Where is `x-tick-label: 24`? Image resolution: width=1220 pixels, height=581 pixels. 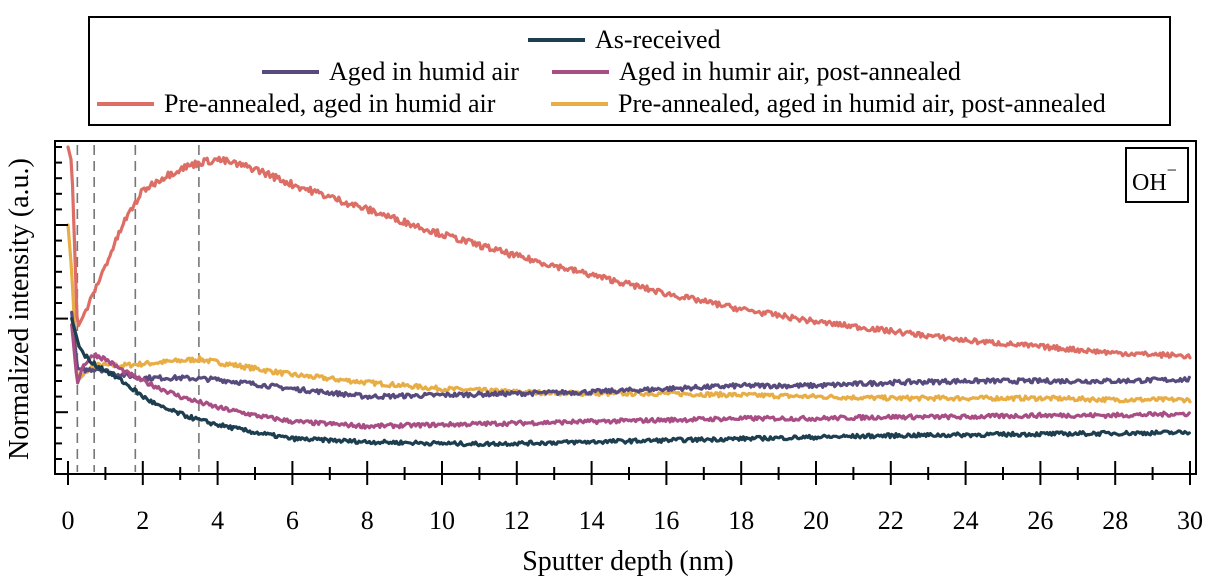
x-tick-label: 24 is located at coordinates (966, 520).